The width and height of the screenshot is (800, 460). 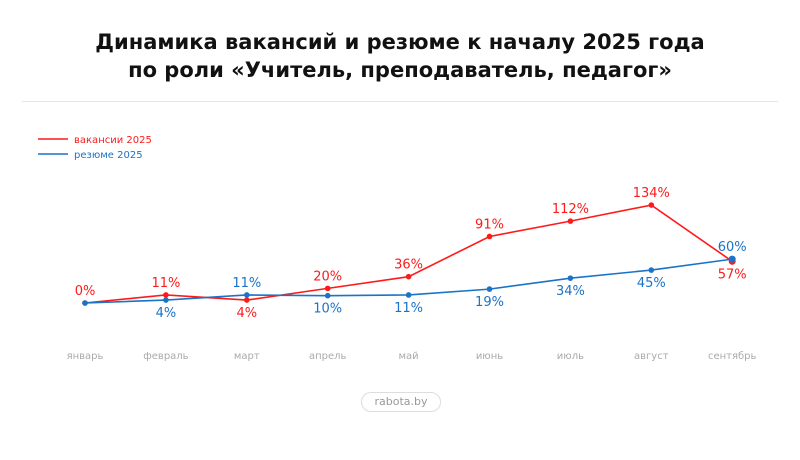 I want to click on data-label: 91%, so click(x=489, y=224).